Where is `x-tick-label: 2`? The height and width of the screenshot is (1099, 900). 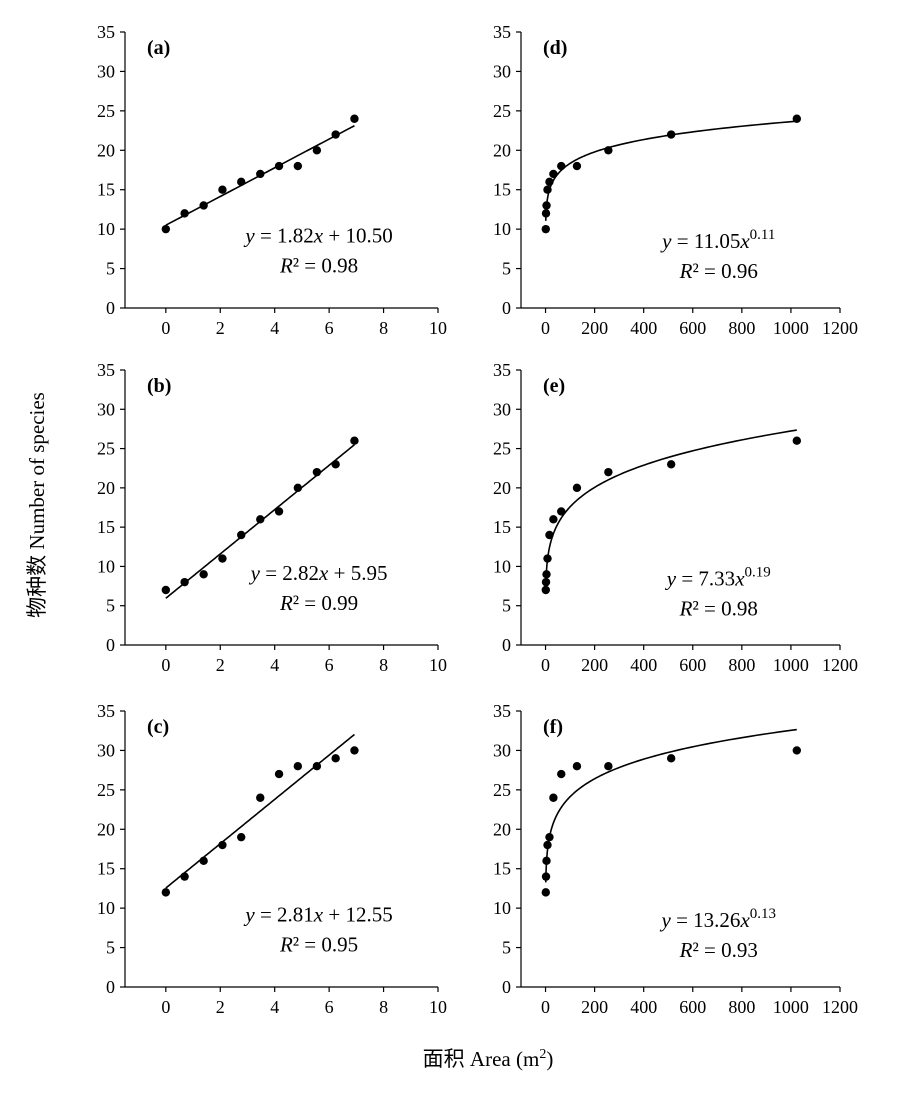 x-tick-label: 2 is located at coordinates (220, 328).